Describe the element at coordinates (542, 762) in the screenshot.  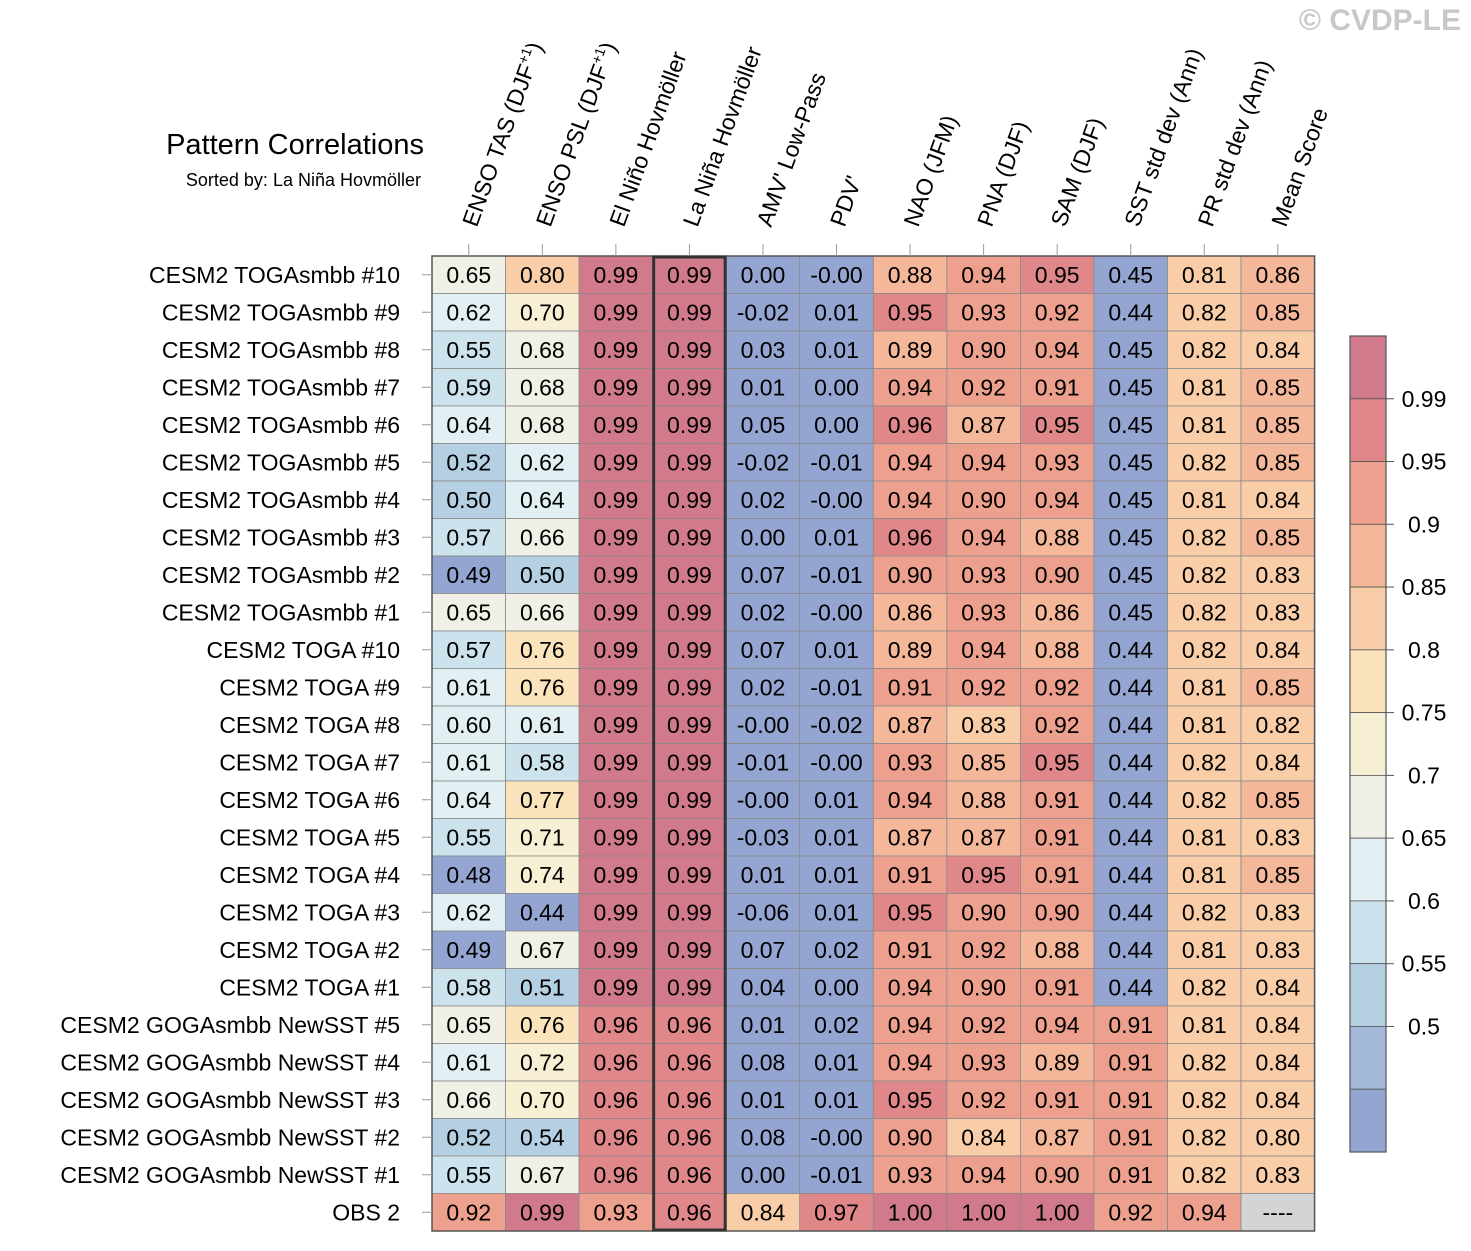
I see `cell-value-label: 0.58` at that location.